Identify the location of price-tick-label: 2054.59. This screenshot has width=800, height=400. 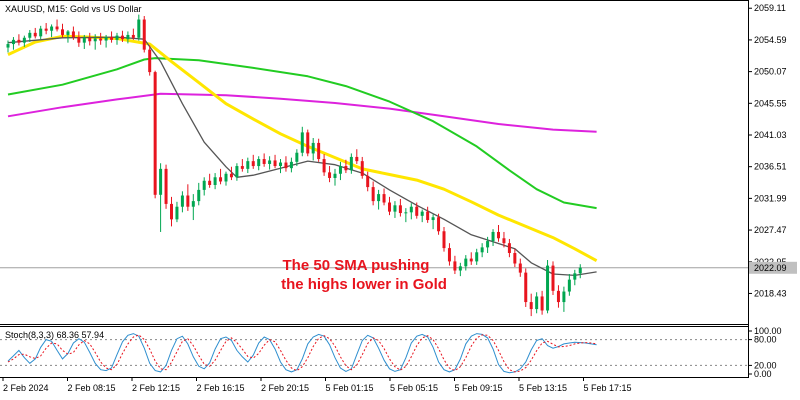
(770, 40).